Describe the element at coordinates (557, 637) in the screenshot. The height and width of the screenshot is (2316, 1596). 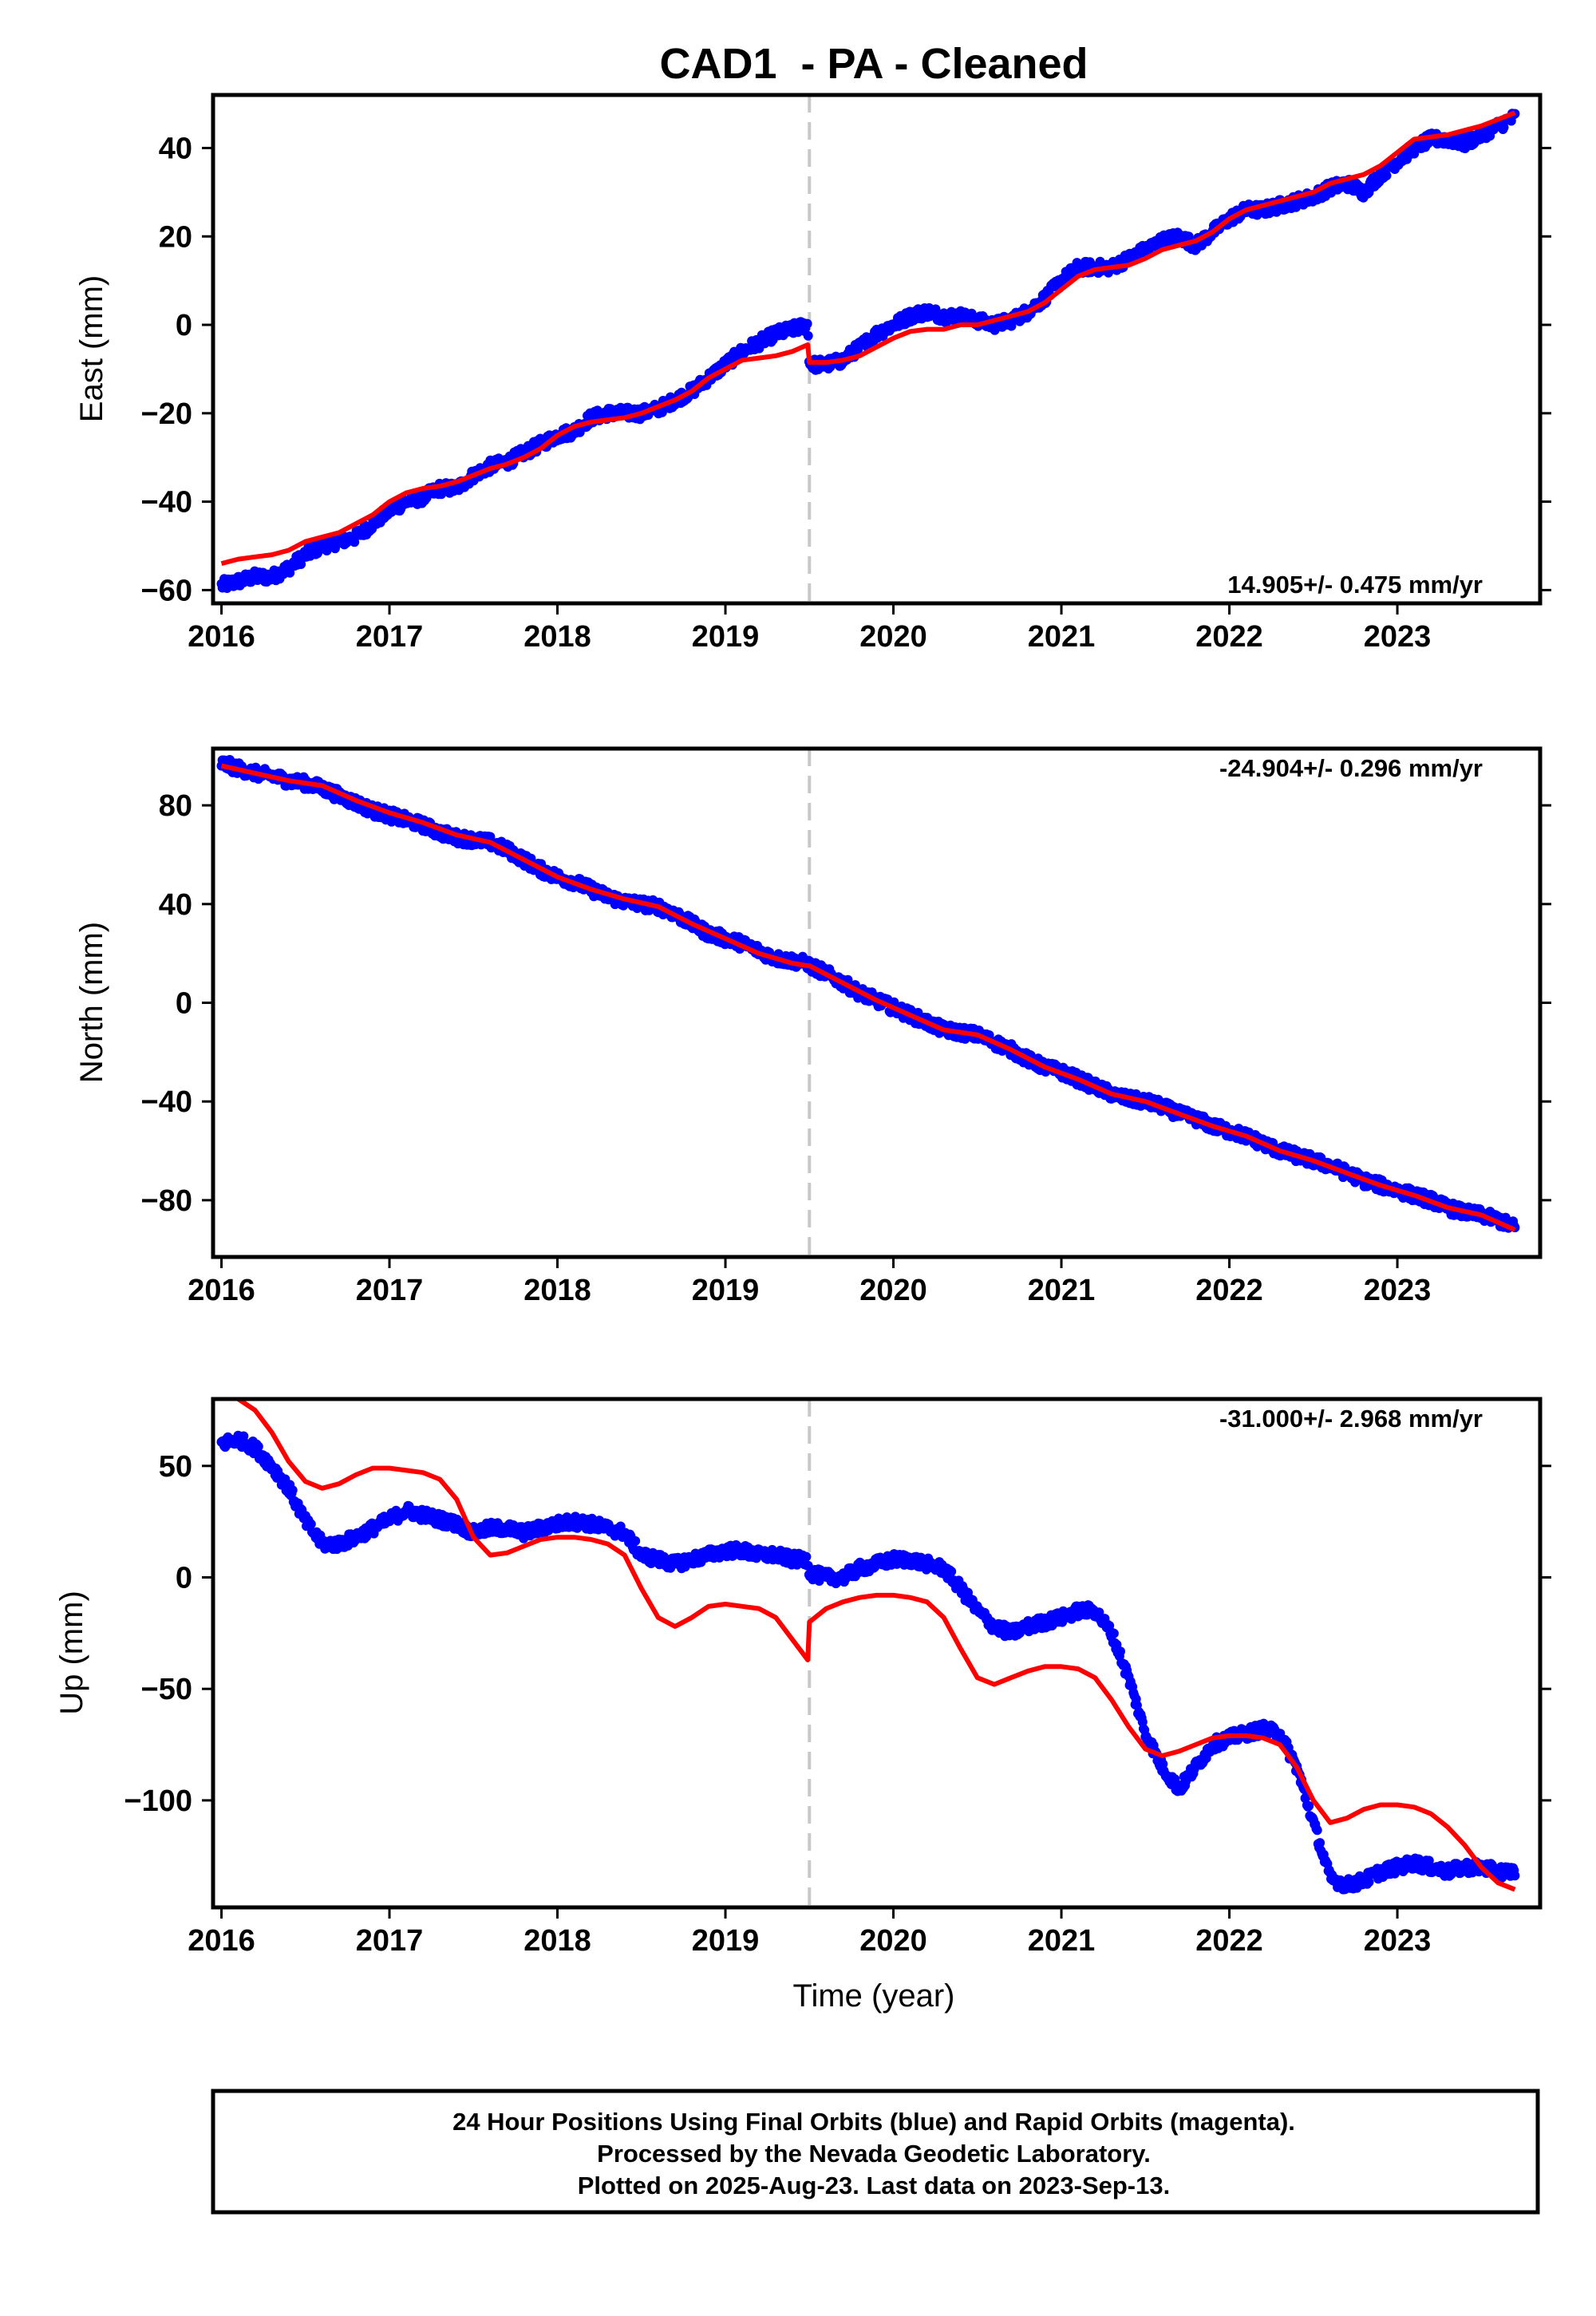
I see `east-x-tick-label: 2018` at that location.